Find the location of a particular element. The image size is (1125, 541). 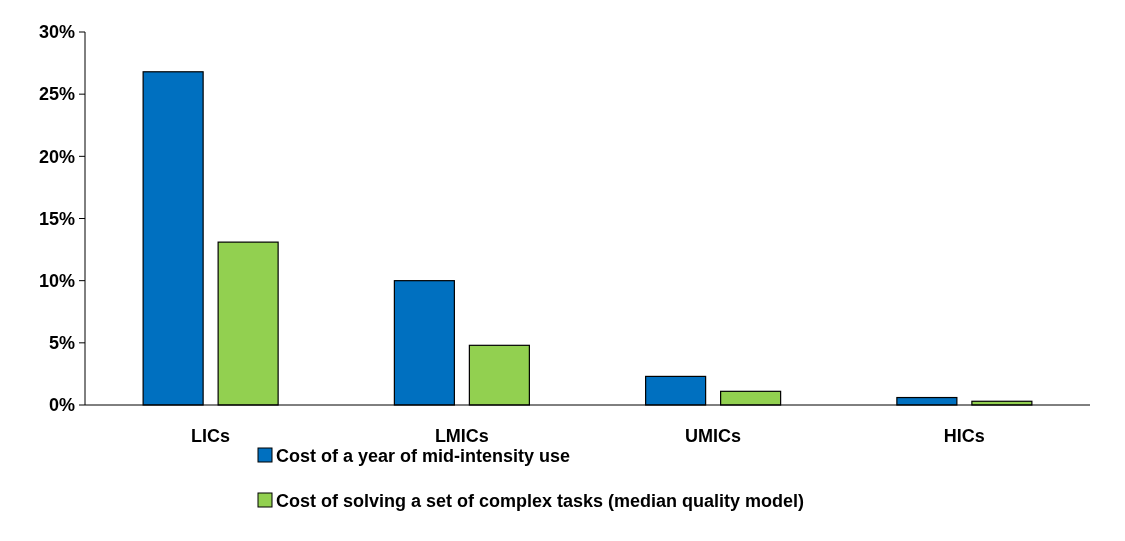

y-tick-label: 30% is located at coordinates (56, 32).